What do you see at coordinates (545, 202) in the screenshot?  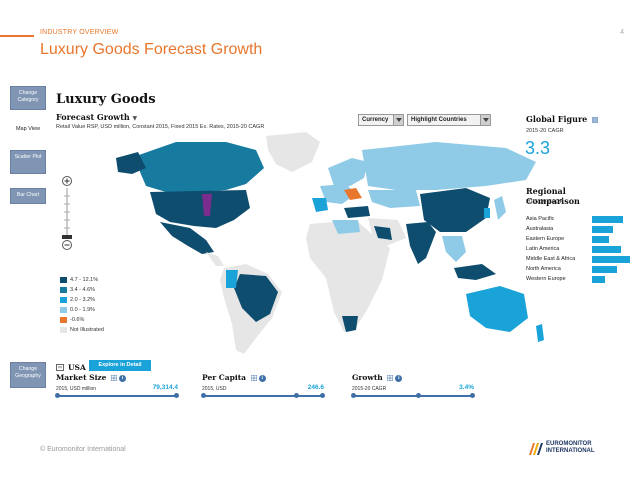 I see `regional-comparison-subtitle: 2015-20 CAGR` at bounding box center [545, 202].